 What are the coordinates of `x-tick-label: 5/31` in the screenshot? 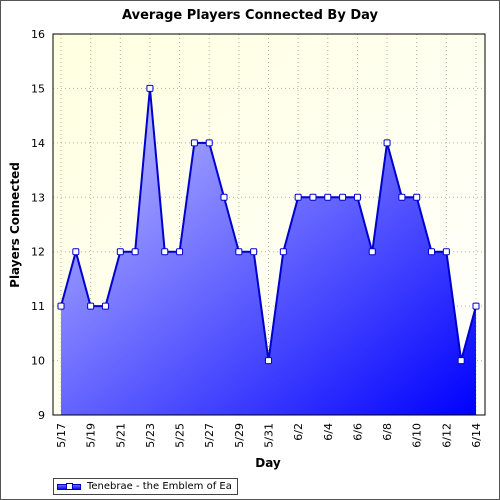 It's located at (269, 435).